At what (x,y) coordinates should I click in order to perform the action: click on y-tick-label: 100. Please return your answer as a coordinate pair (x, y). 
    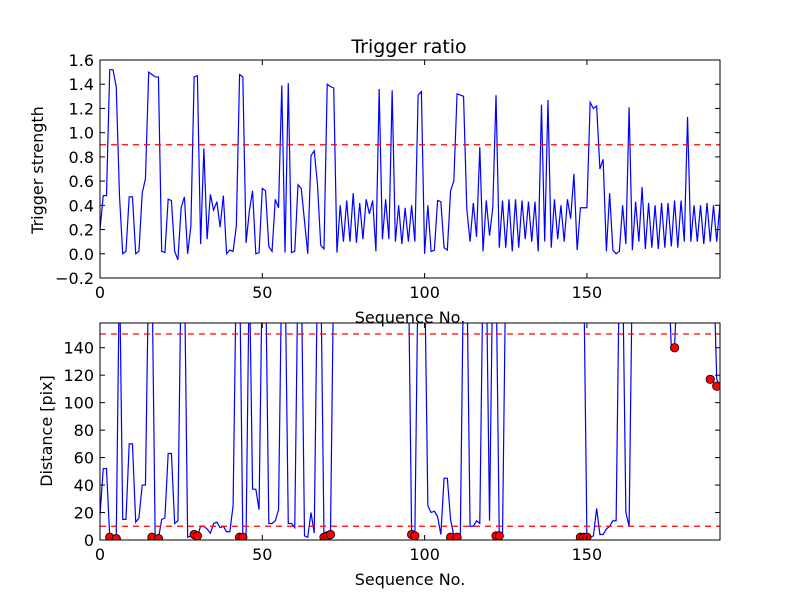
    Looking at the image, I should click on (78, 403).